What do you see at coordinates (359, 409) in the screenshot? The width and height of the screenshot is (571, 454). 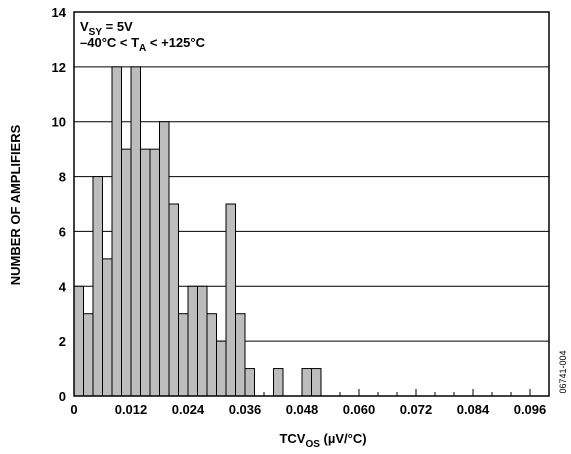 I see `x-tick-label: 0.060` at bounding box center [359, 409].